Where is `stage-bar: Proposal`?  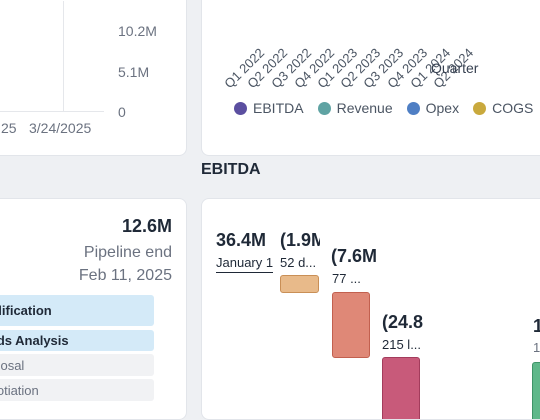 stage-bar: Proposal is located at coordinates (77, 365).